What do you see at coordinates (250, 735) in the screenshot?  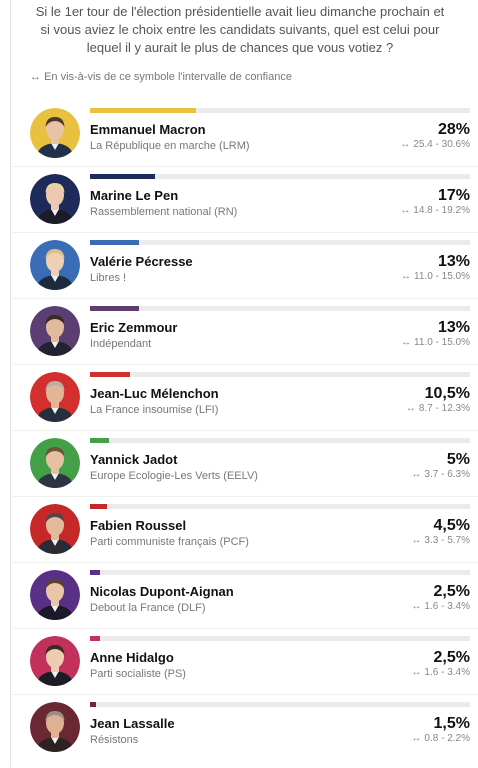 I see `candidate-row: Jean Lassalle Résistons 1,5% ↔ 0.8 - 2.2%` at bounding box center [250, 735].